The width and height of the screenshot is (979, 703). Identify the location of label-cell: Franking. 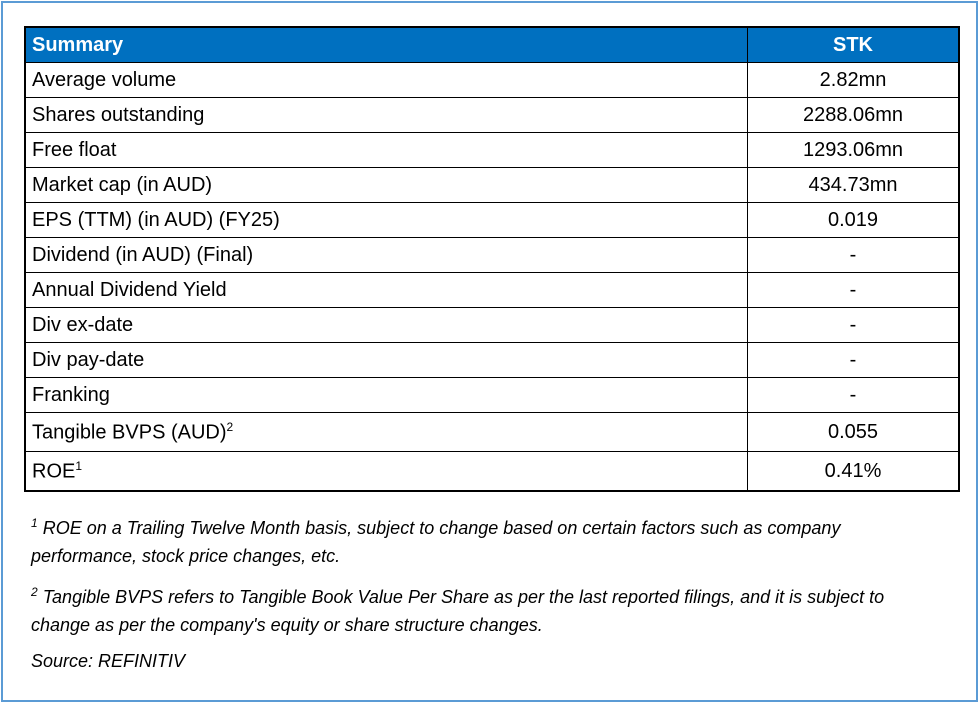
(386, 395).